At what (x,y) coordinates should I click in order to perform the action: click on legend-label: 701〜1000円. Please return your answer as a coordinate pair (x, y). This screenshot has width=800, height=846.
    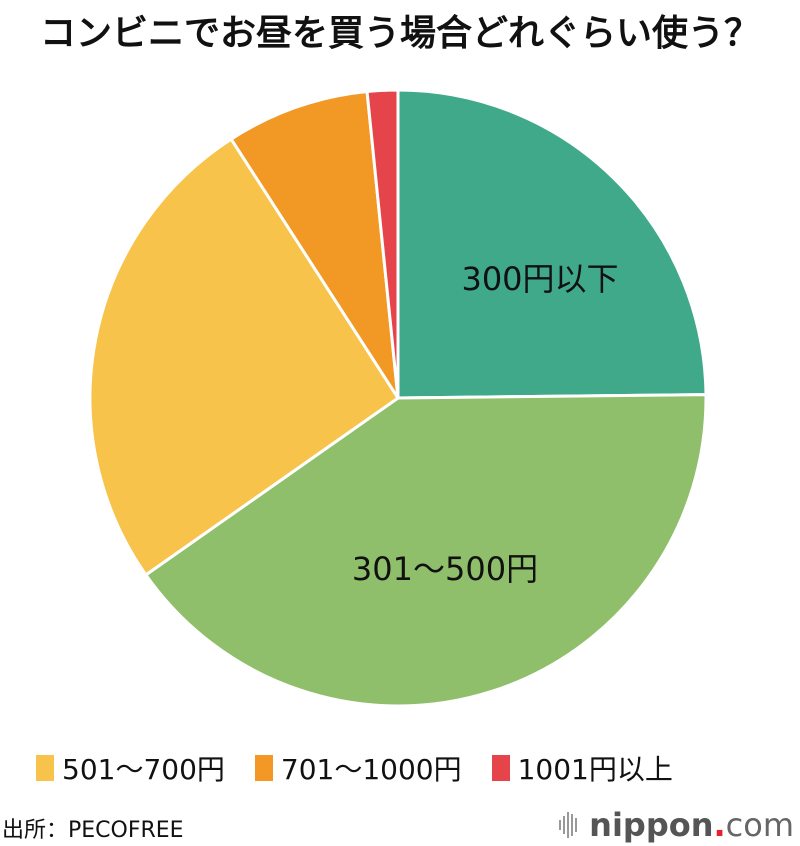
    Looking at the image, I should click on (371, 769).